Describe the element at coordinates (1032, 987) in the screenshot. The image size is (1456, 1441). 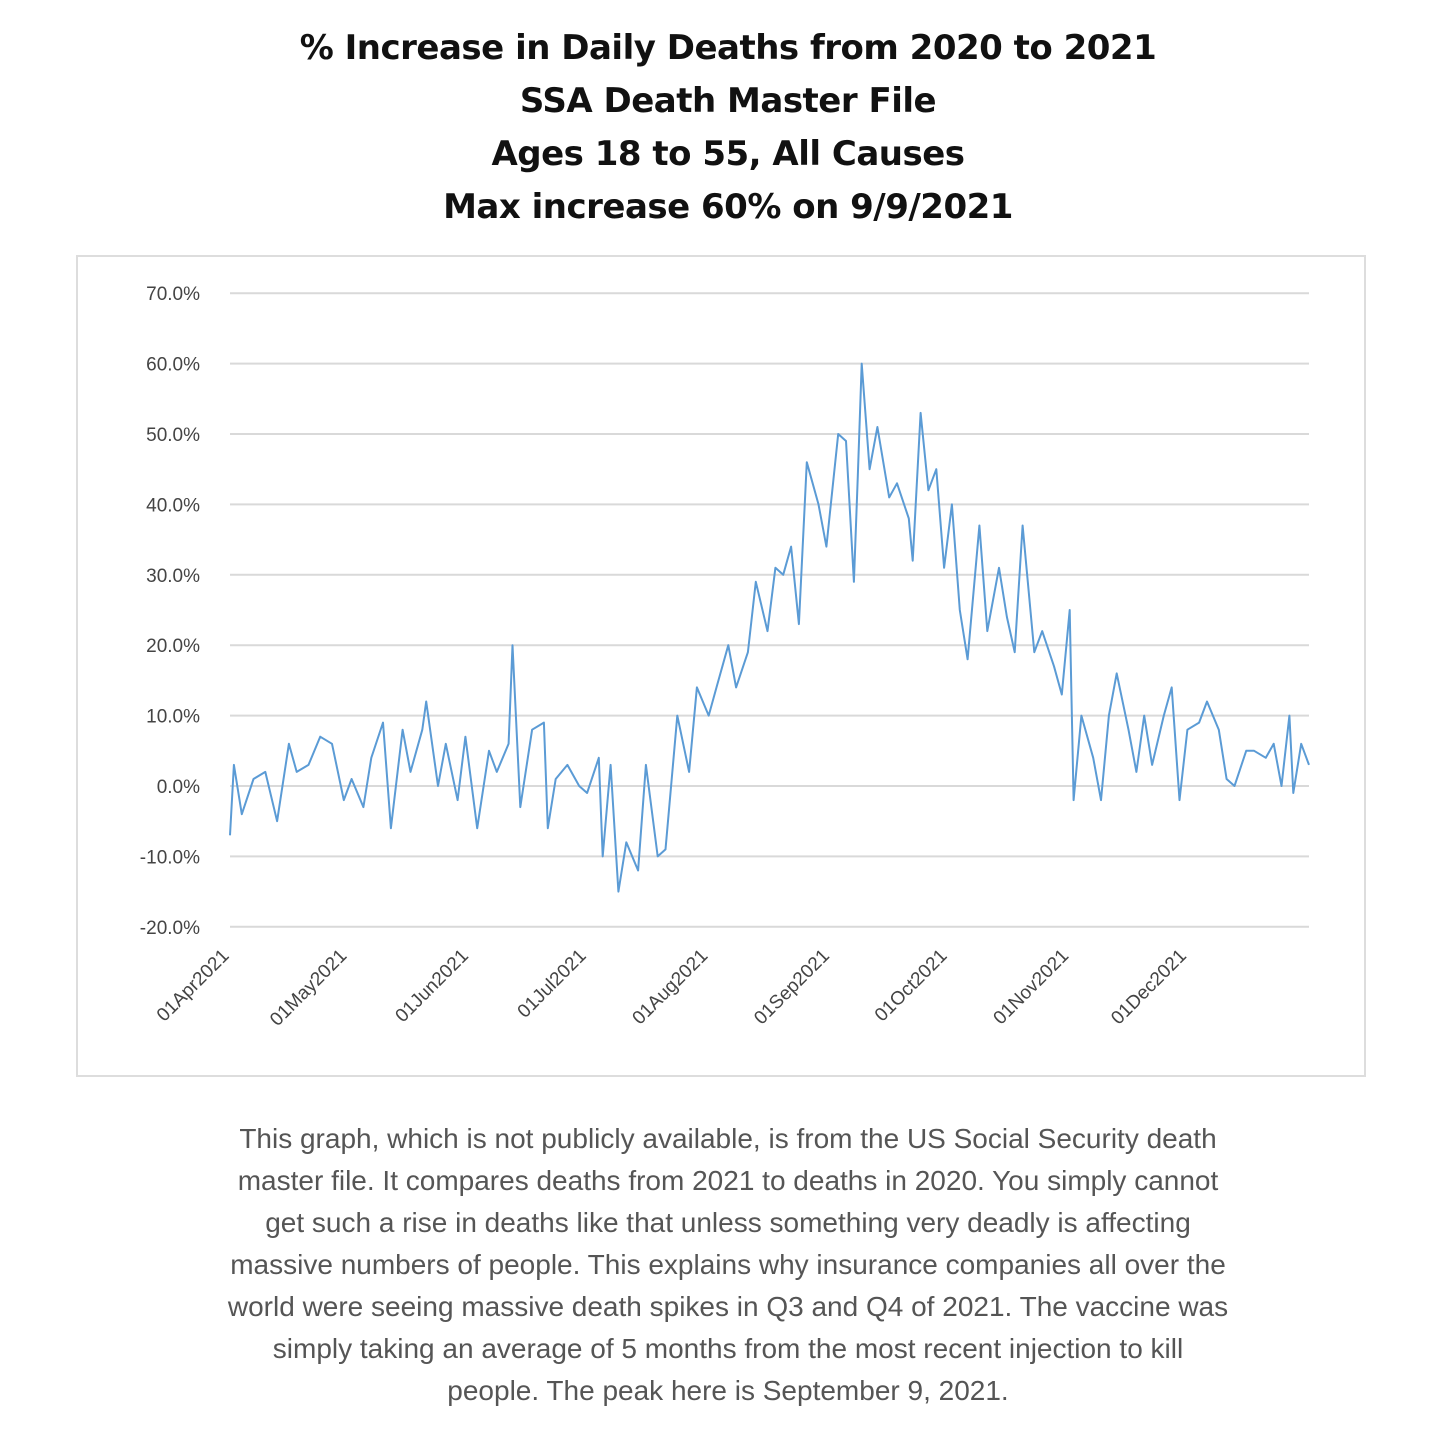
I see `x-tick-label: 01Nov2021` at that location.